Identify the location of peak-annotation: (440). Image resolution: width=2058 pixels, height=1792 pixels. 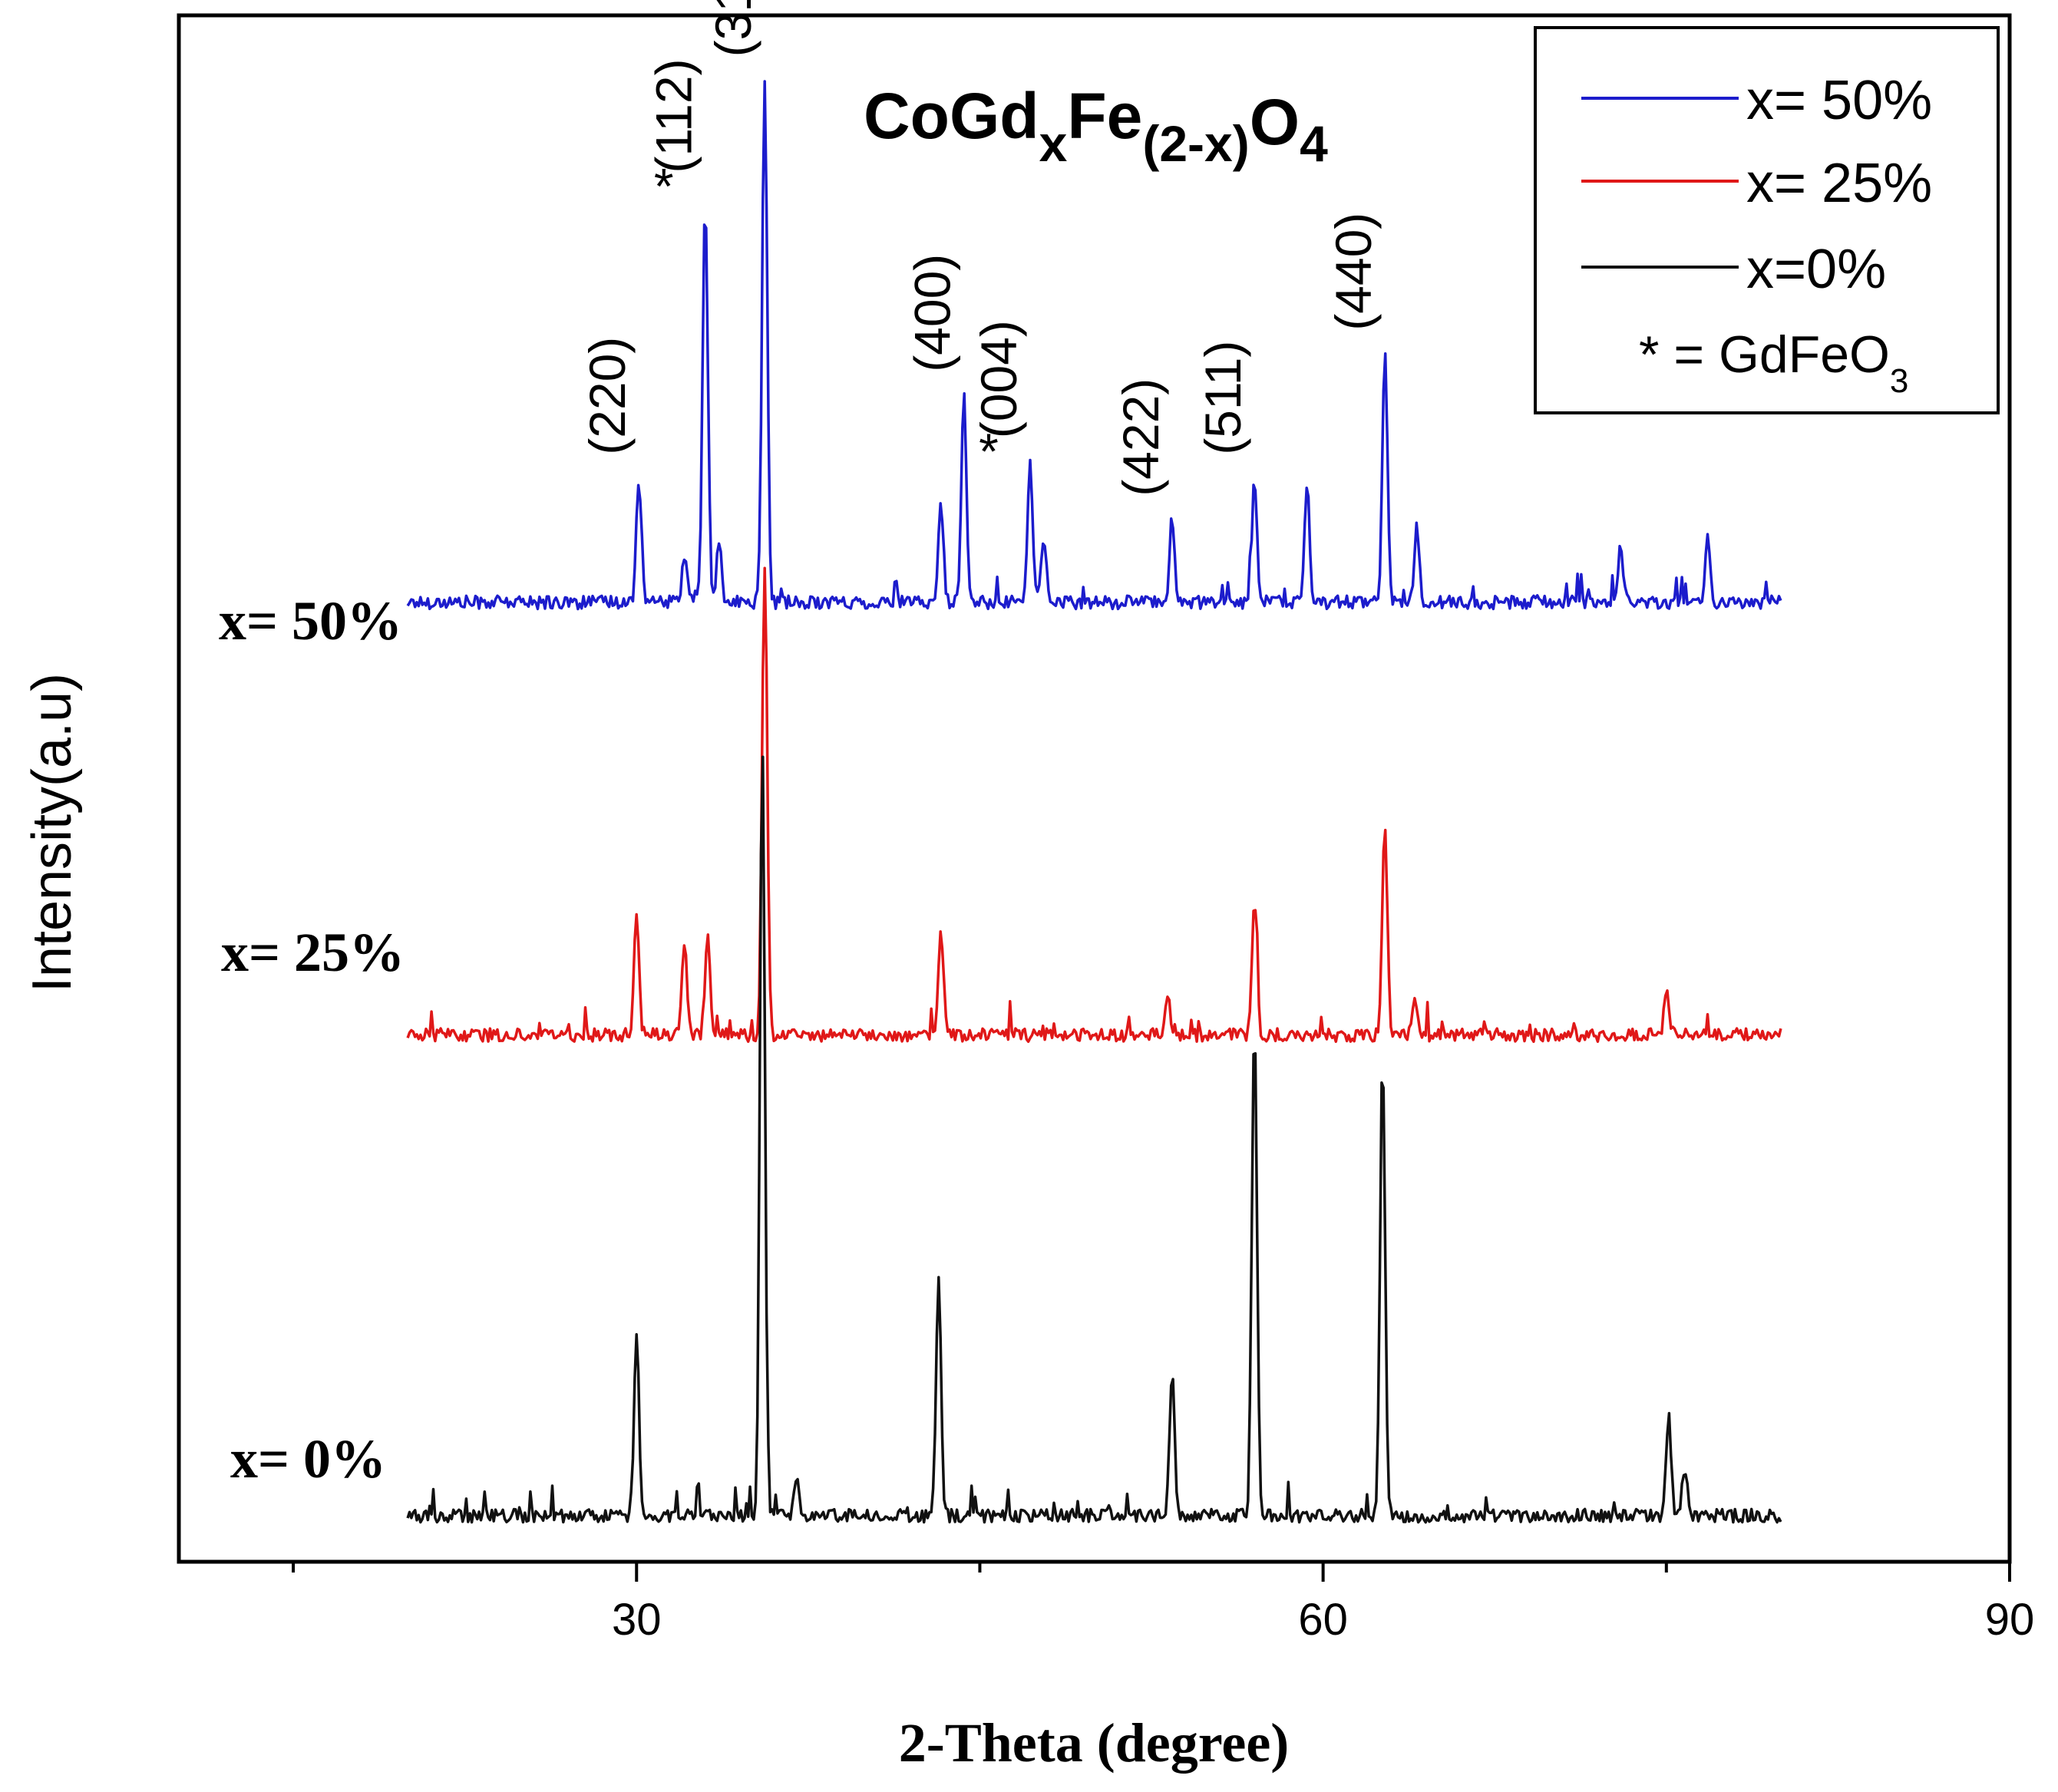
(1353, 272).